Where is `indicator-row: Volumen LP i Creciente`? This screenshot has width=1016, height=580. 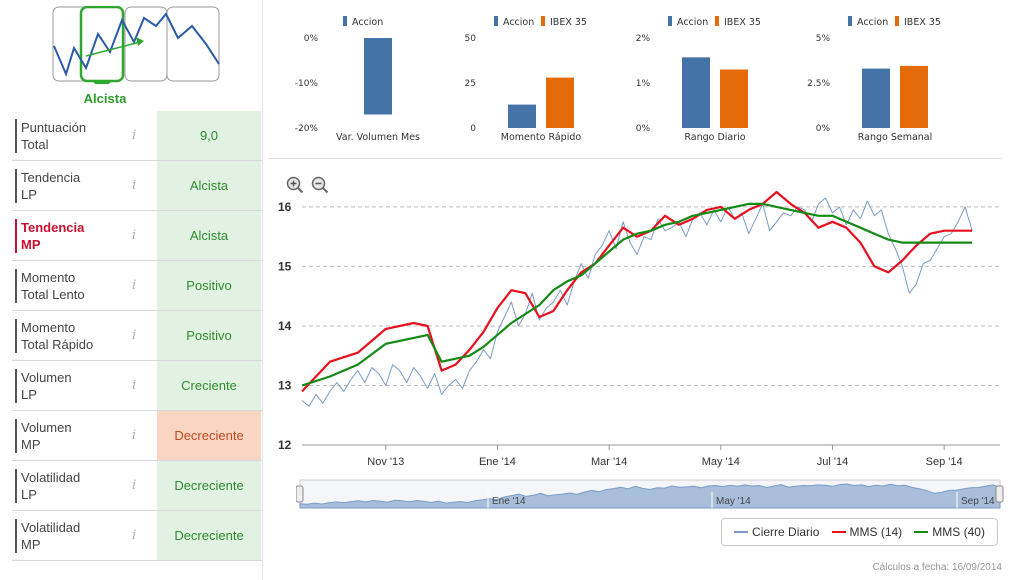
indicator-row: Volumen LP i Creciente is located at coordinates (137, 386).